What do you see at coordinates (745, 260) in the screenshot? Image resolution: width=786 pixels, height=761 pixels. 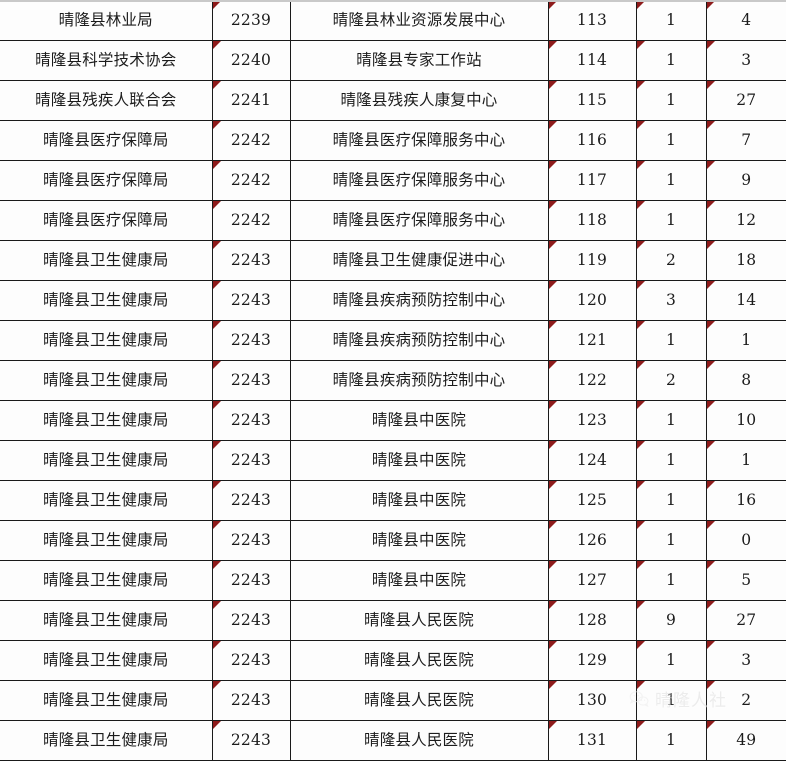 I see `cell-apply-count: 18` at bounding box center [745, 260].